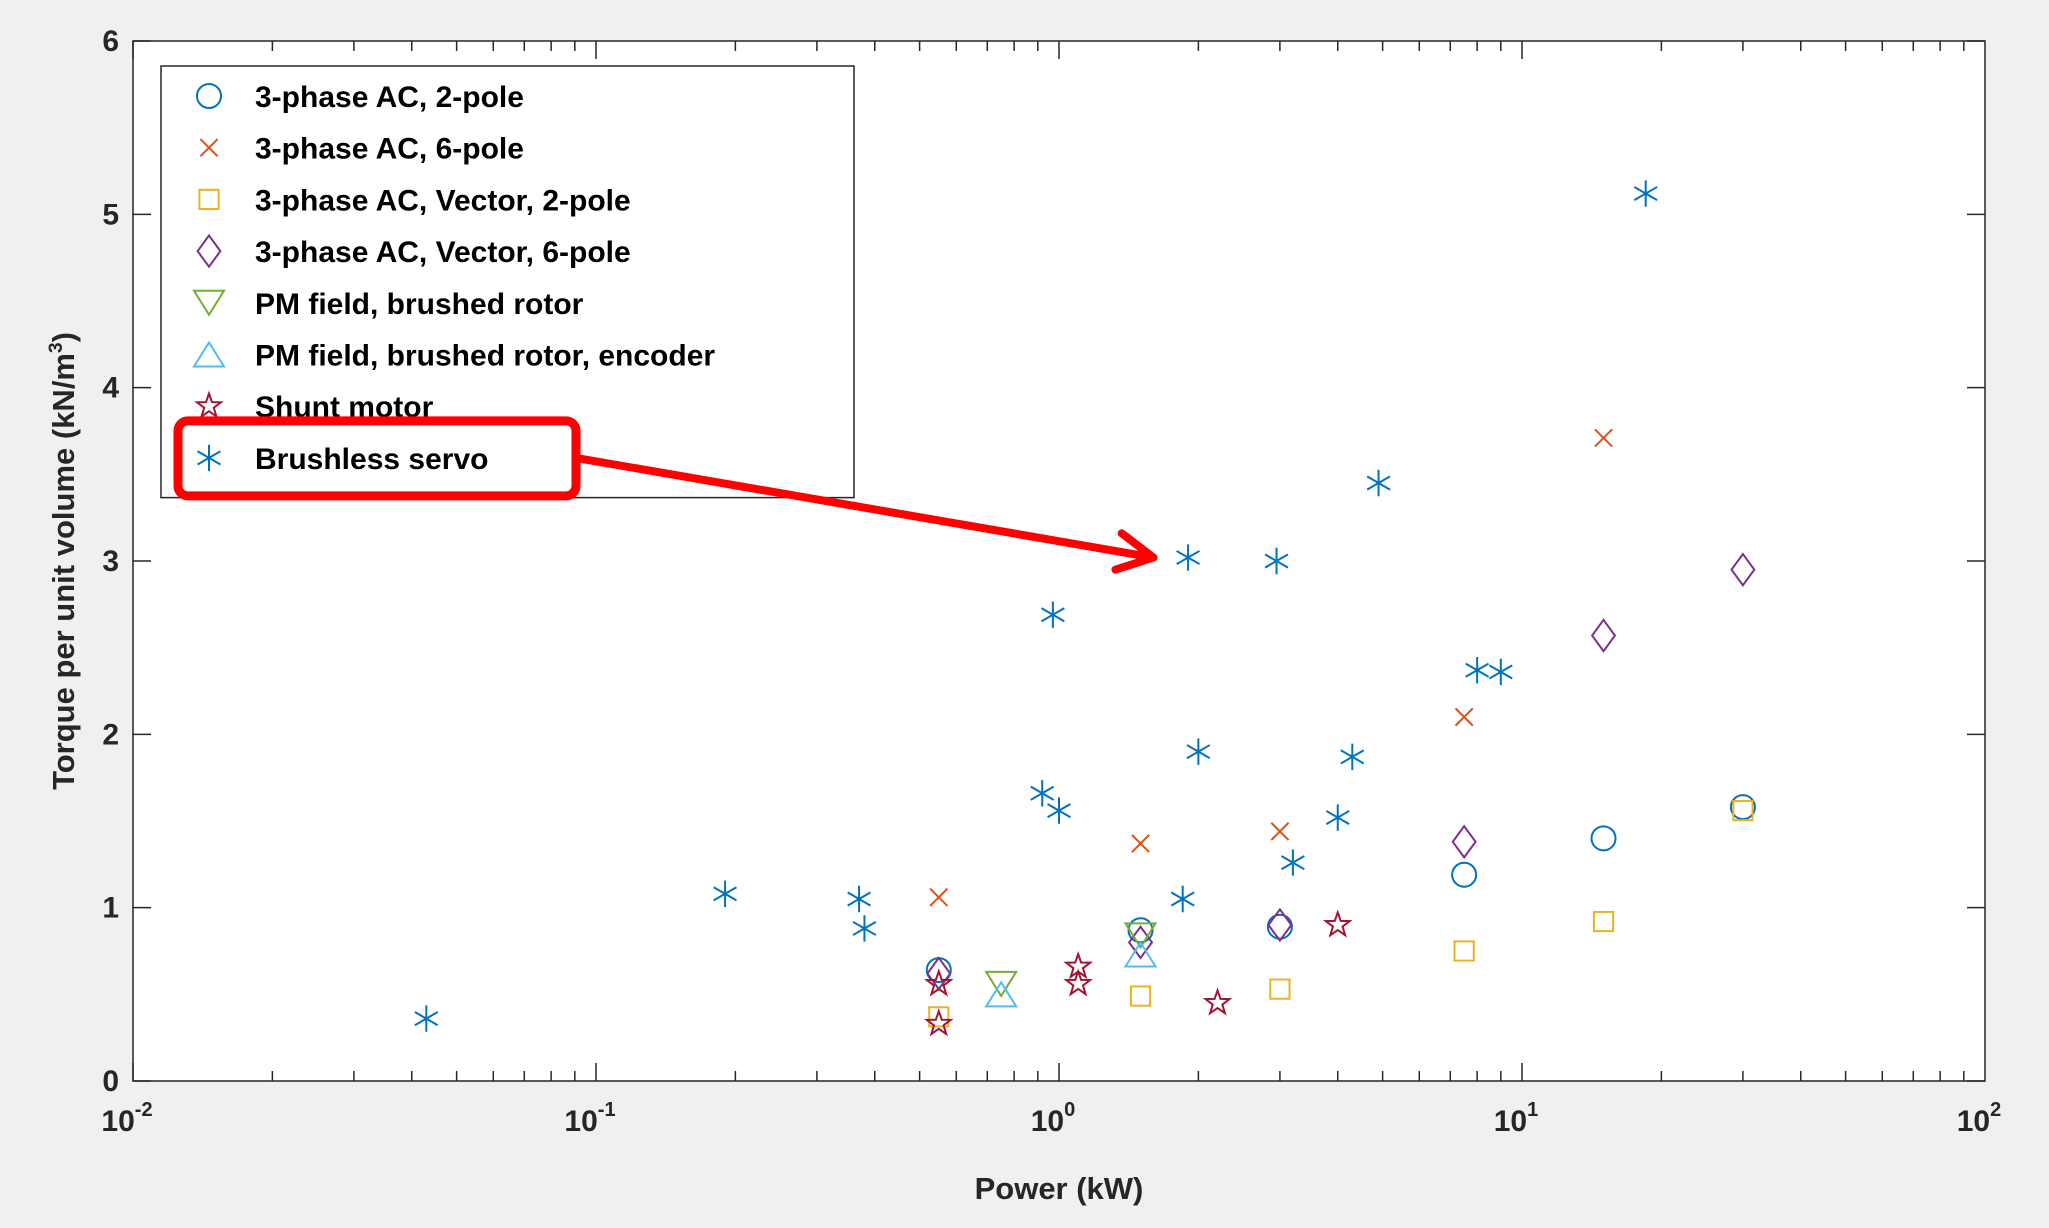  I want to click on legend-box, so click(507, 282).